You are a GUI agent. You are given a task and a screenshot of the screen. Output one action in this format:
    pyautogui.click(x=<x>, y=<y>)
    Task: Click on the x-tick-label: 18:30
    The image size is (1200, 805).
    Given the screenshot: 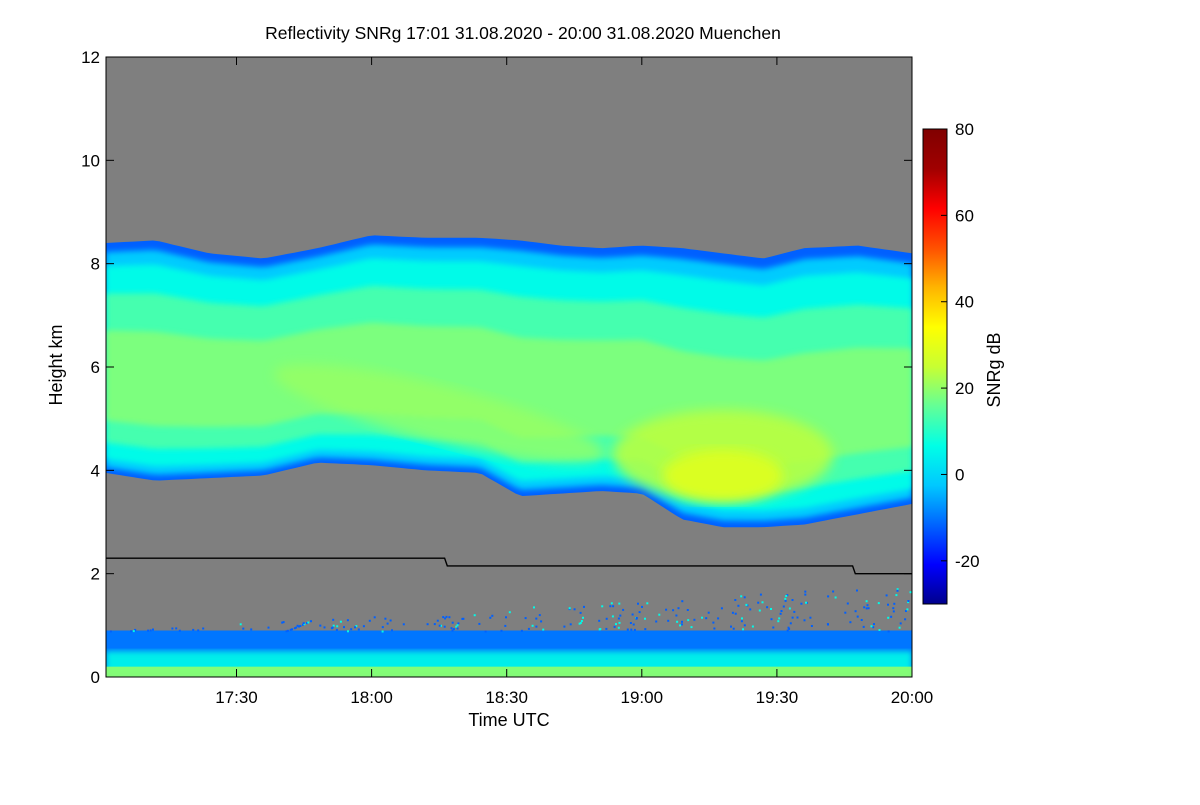 What is the action you would take?
    pyautogui.click(x=506, y=697)
    